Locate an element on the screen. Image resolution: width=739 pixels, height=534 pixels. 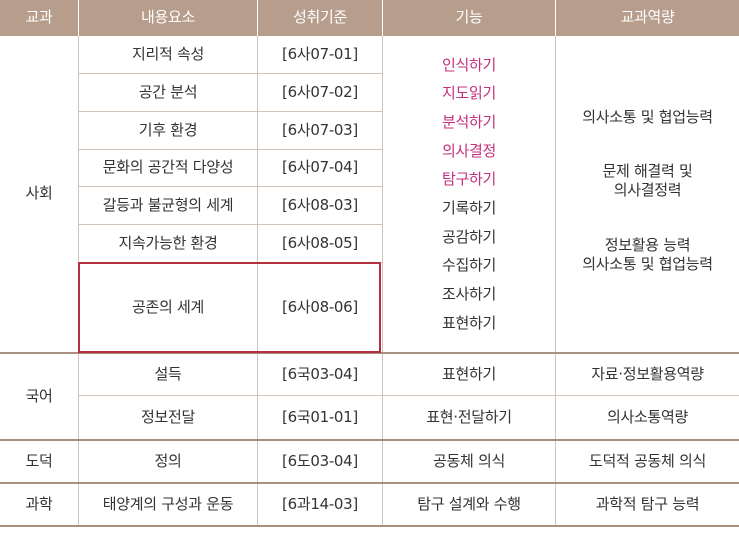
skill-item: 의사결정 is located at coordinates (468, 150).